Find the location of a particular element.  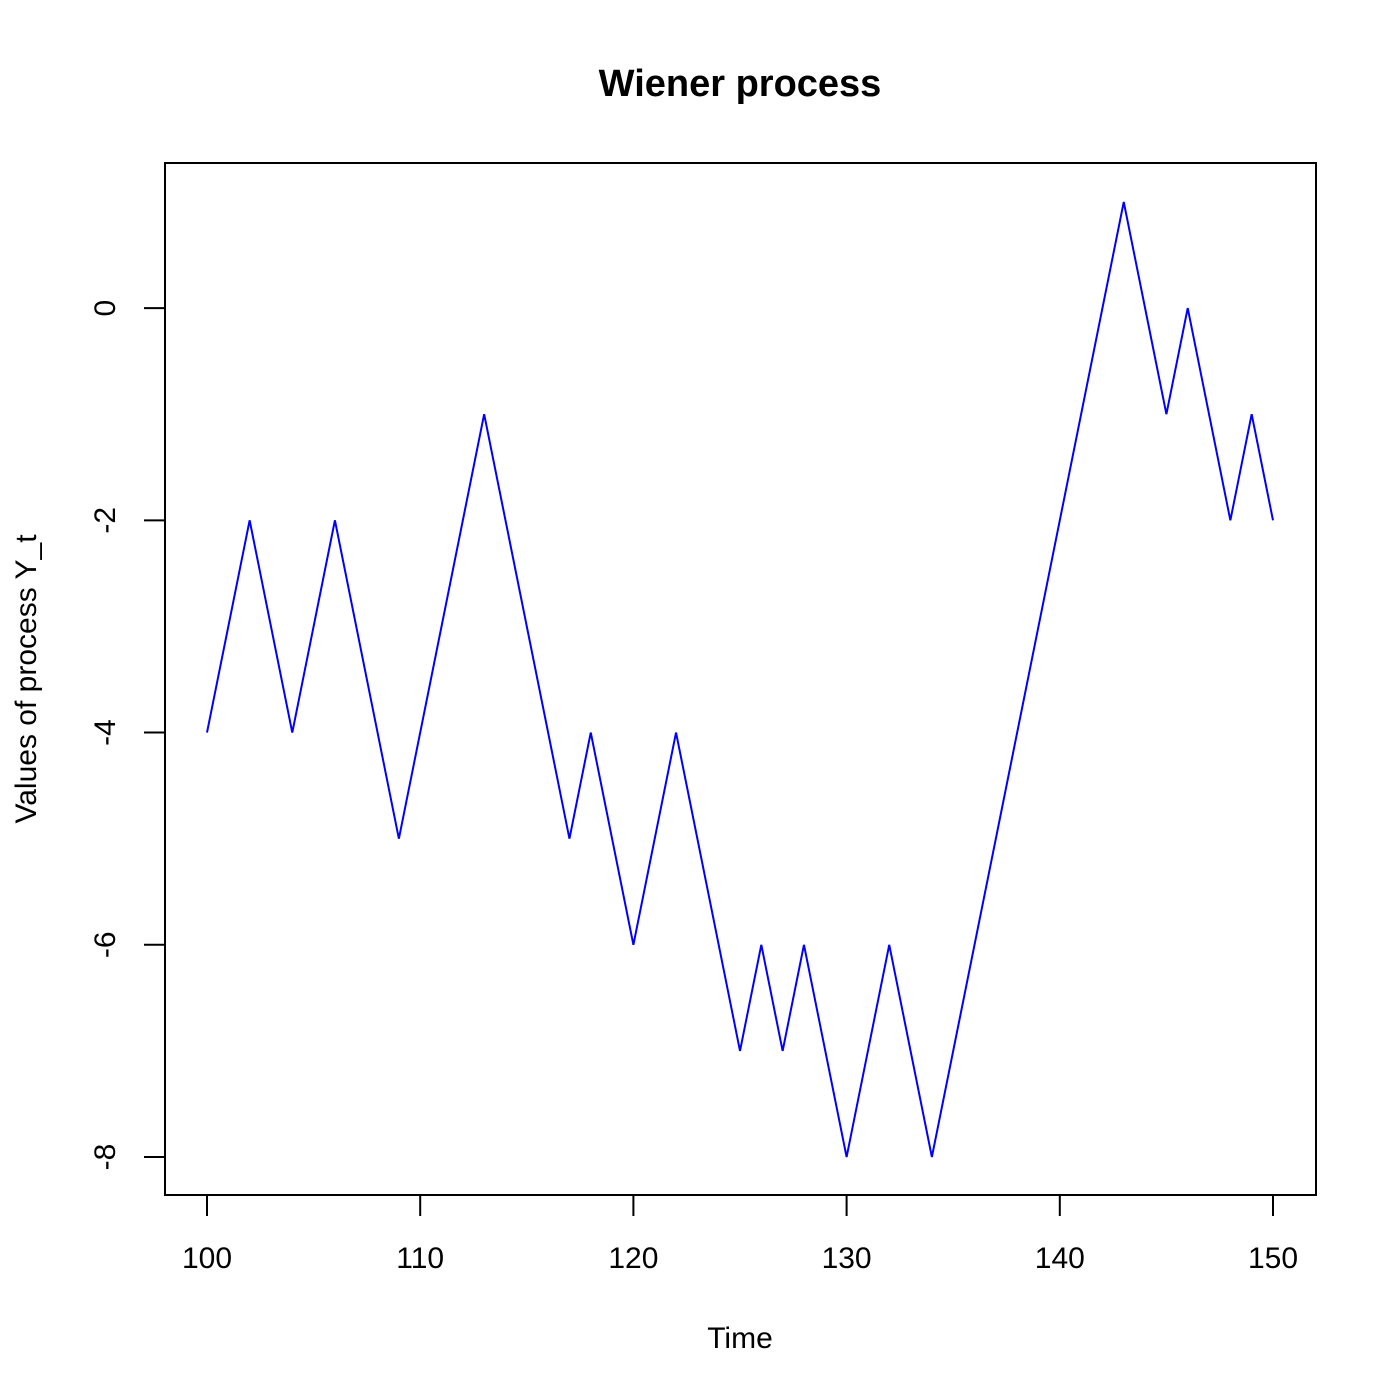

x-axis-label: Time is located at coordinates (740, 1338).